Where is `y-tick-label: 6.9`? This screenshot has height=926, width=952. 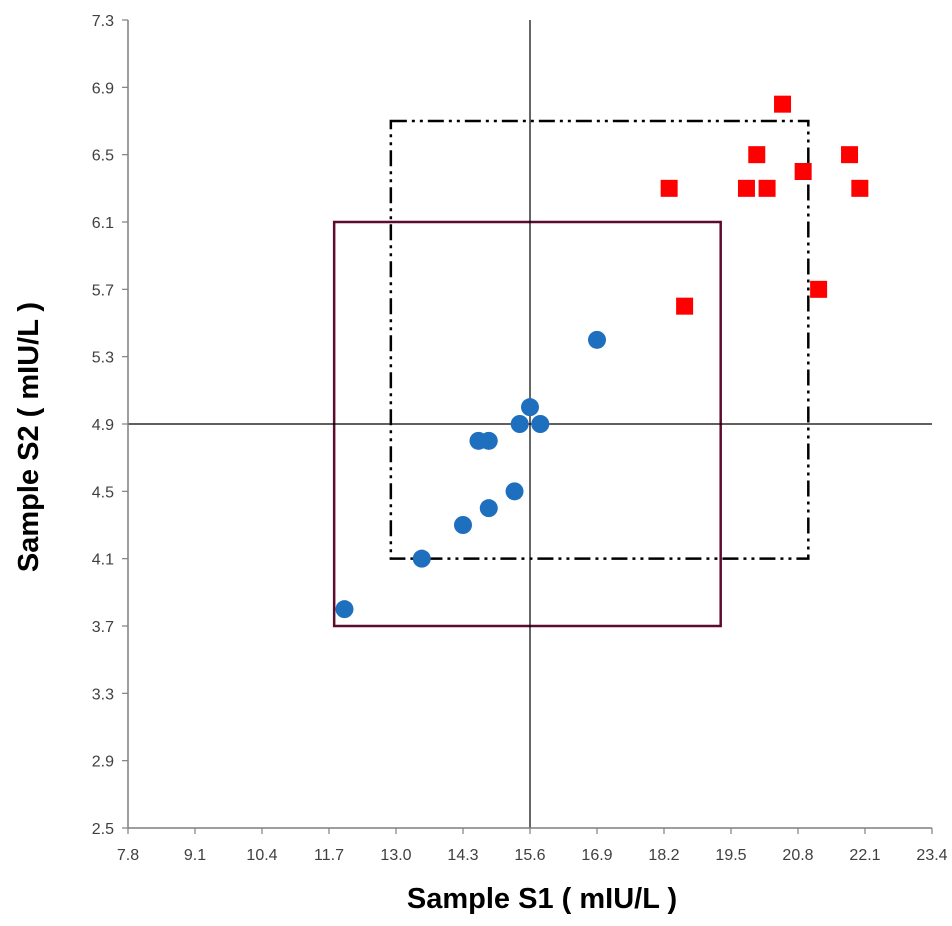
y-tick-label: 6.9 is located at coordinates (103, 88).